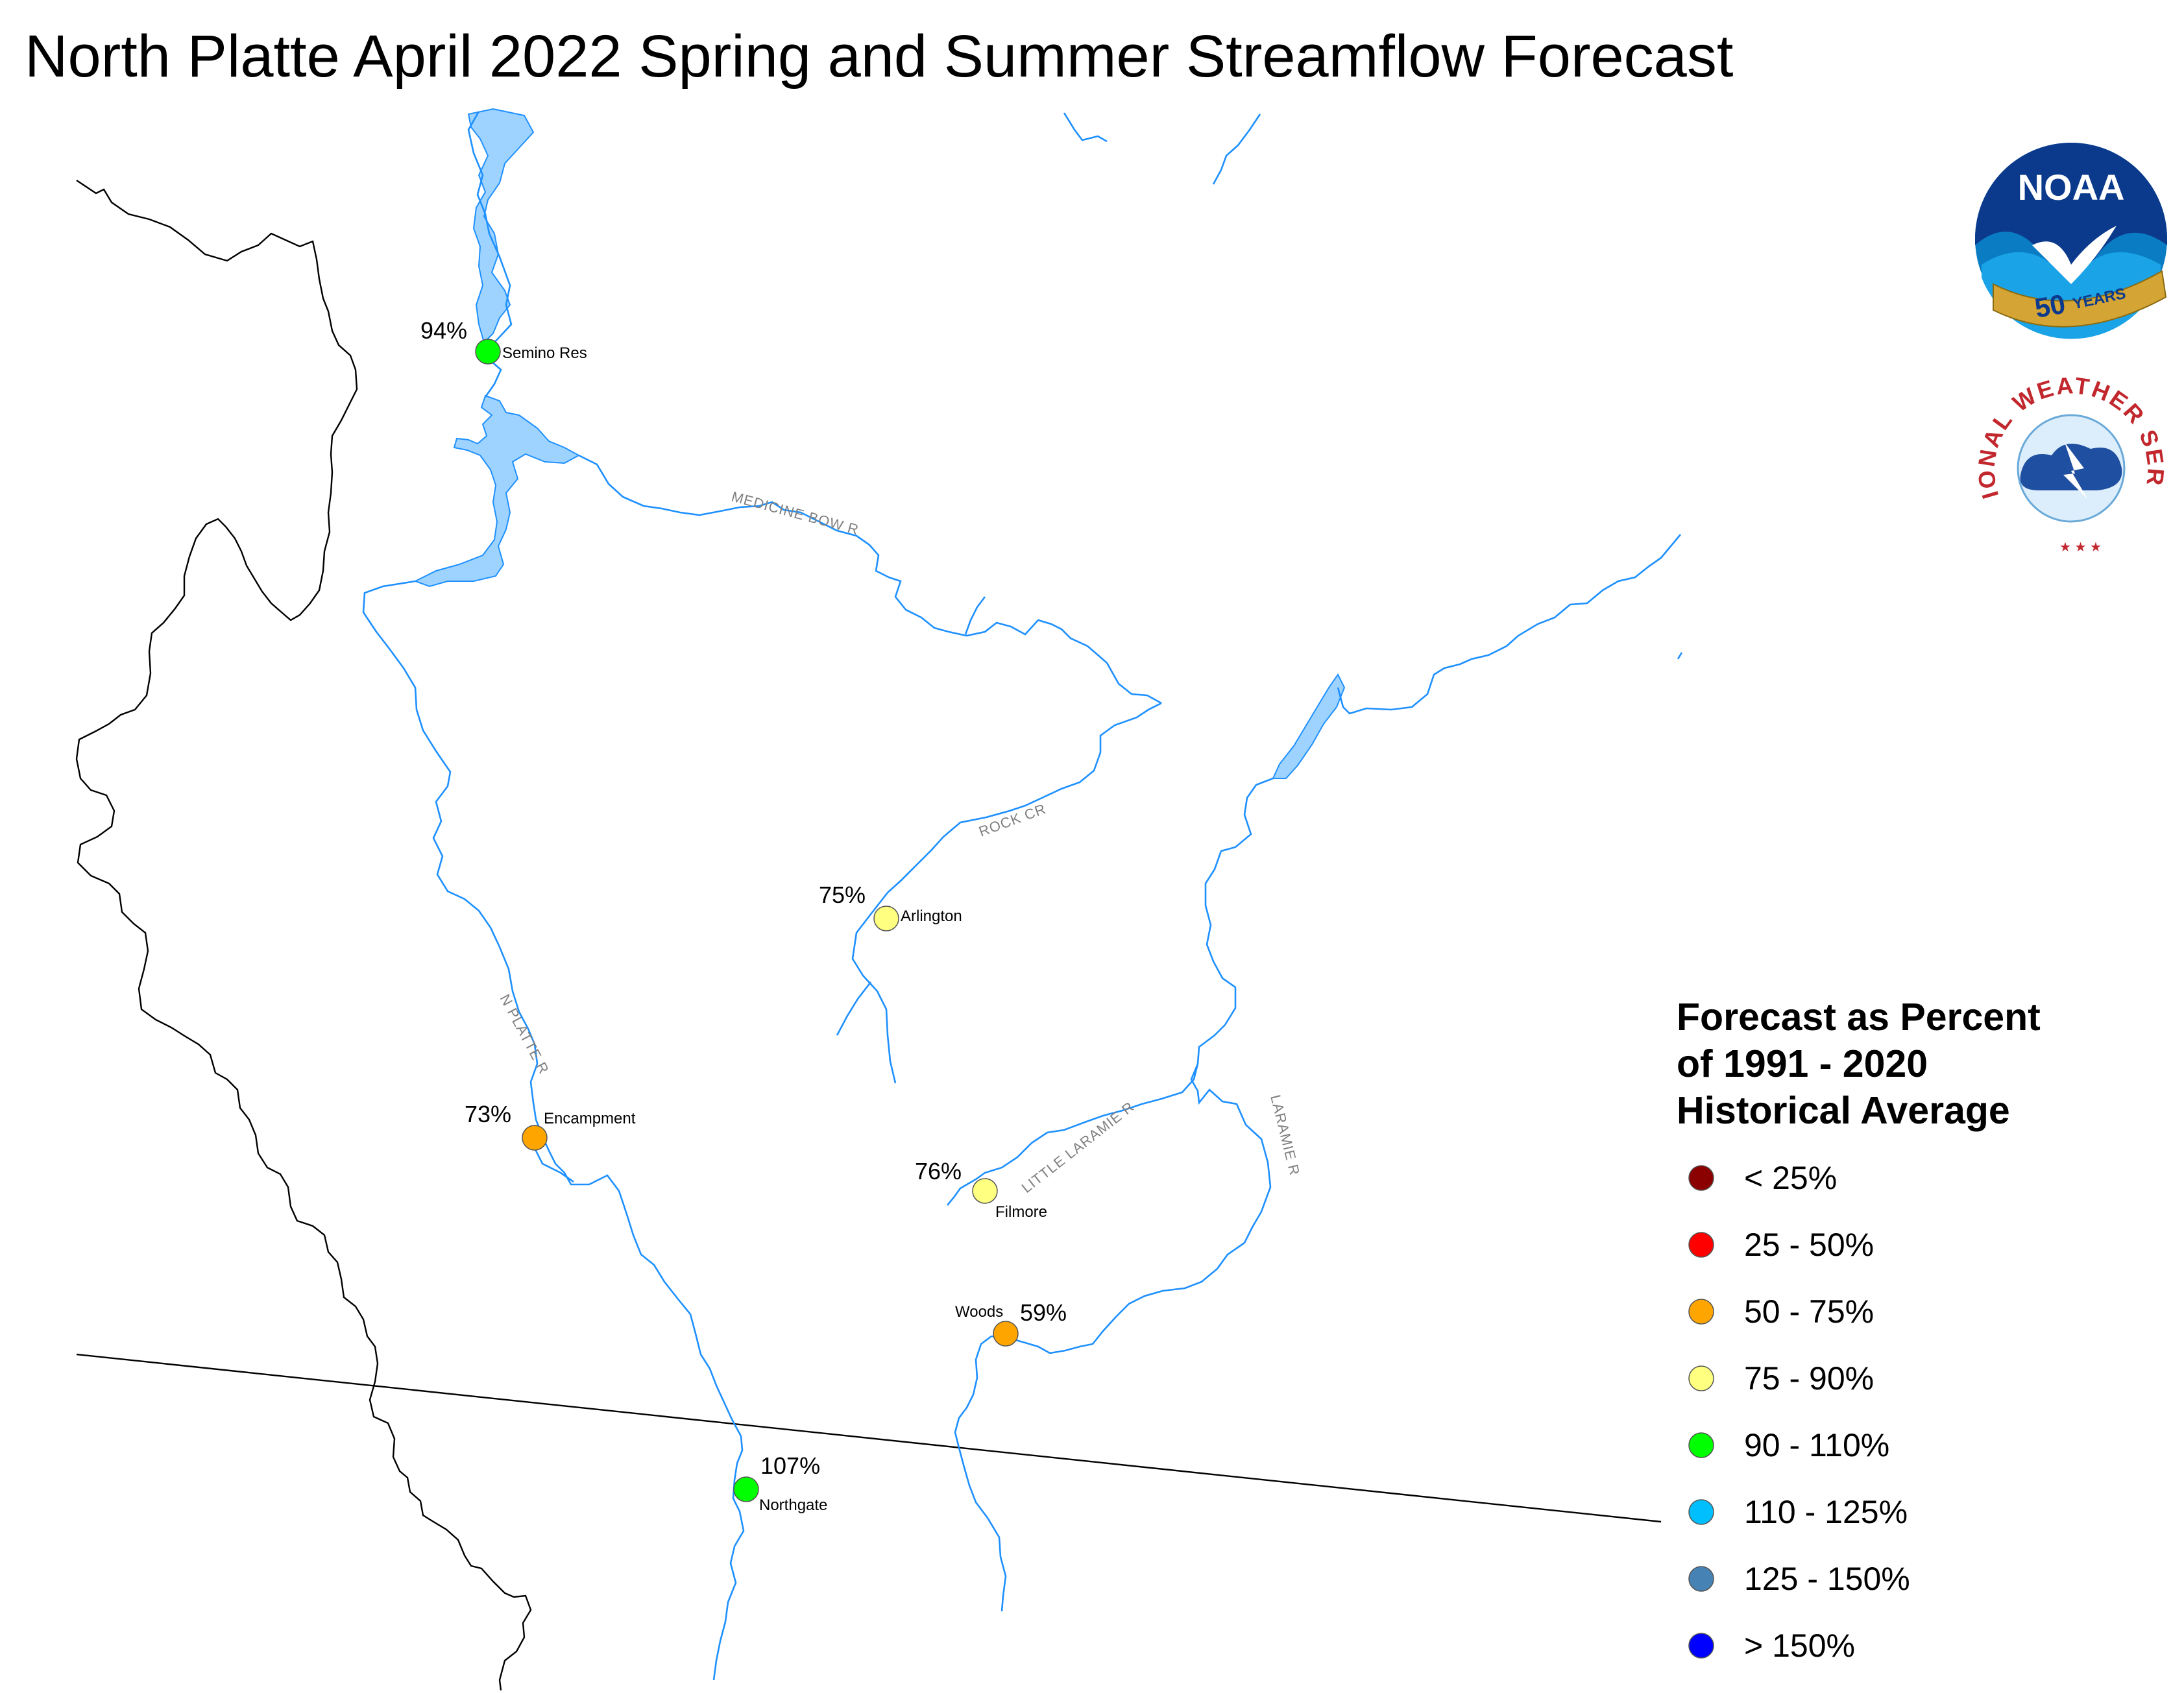 This screenshot has height=1693, width=2184. What do you see at coordinates (780, 1483) in the screenshot?
I see `station-northgate: 107% Northgate` at bounding box center [780, 1483].